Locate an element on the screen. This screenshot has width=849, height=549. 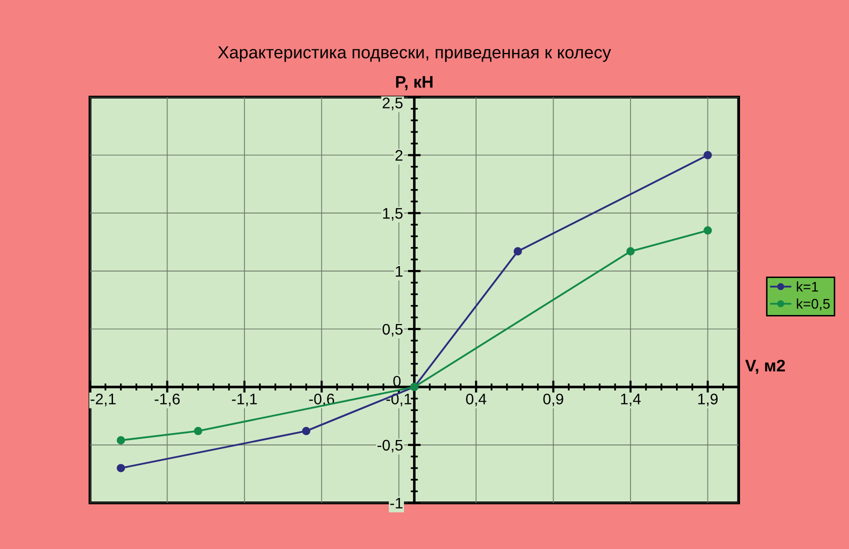
y-tick-label: 1 is located at coordinates (399, 271).